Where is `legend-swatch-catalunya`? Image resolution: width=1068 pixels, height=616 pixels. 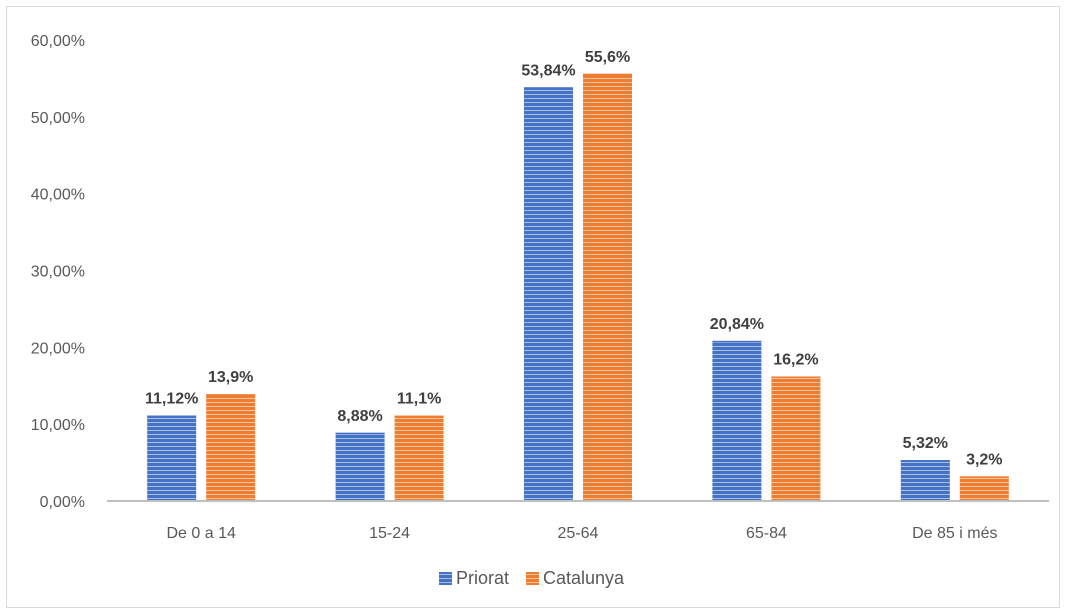
legend-swatch-catalunya is located at coordinates (532, 578).